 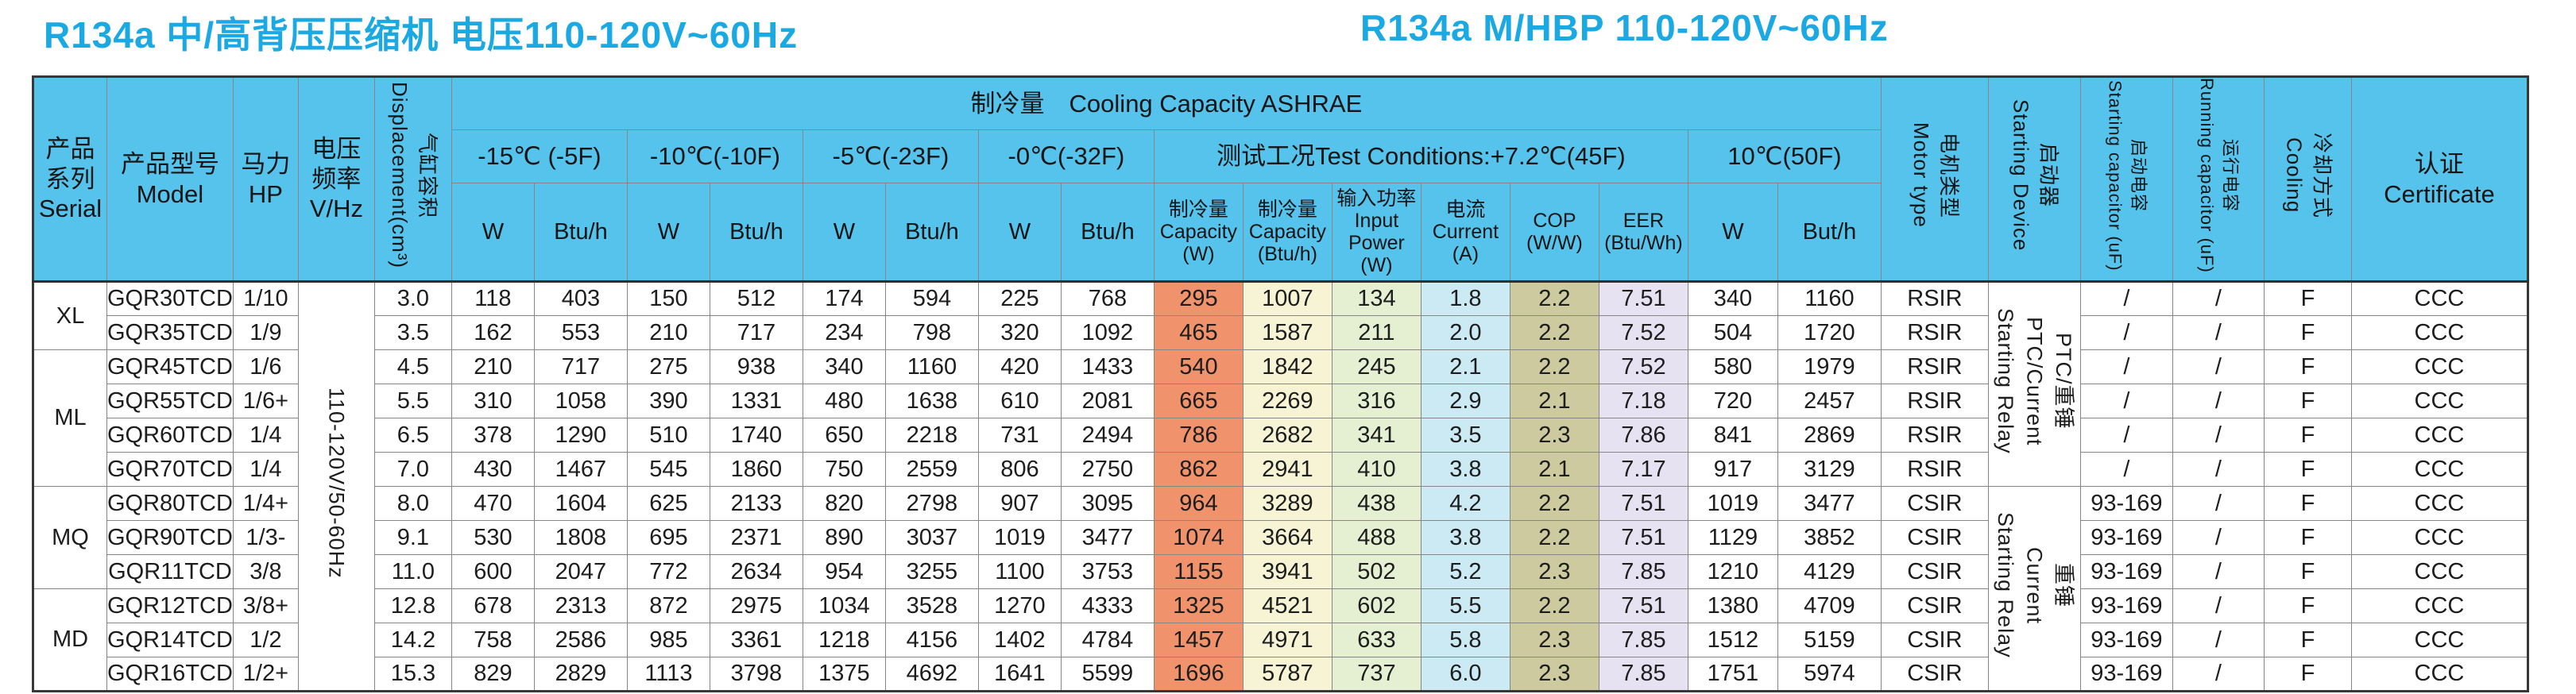 What do you see at coordinates (170, 402) in the screenshot?
I see `model-cell: GQR55TCD` at bounding box center [170, 402].